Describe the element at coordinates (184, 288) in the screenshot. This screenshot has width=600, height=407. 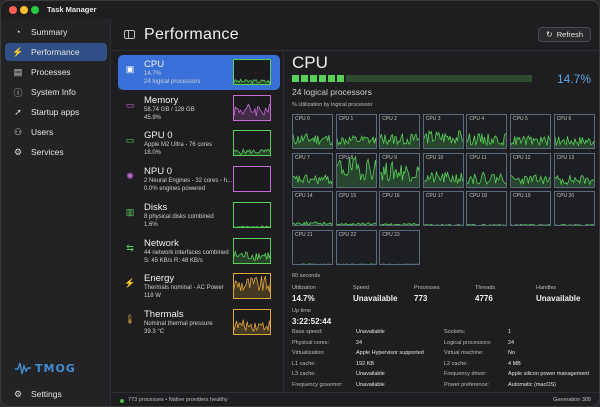
I see `resource-detail: Thermals nominal - AC Power` at that location.